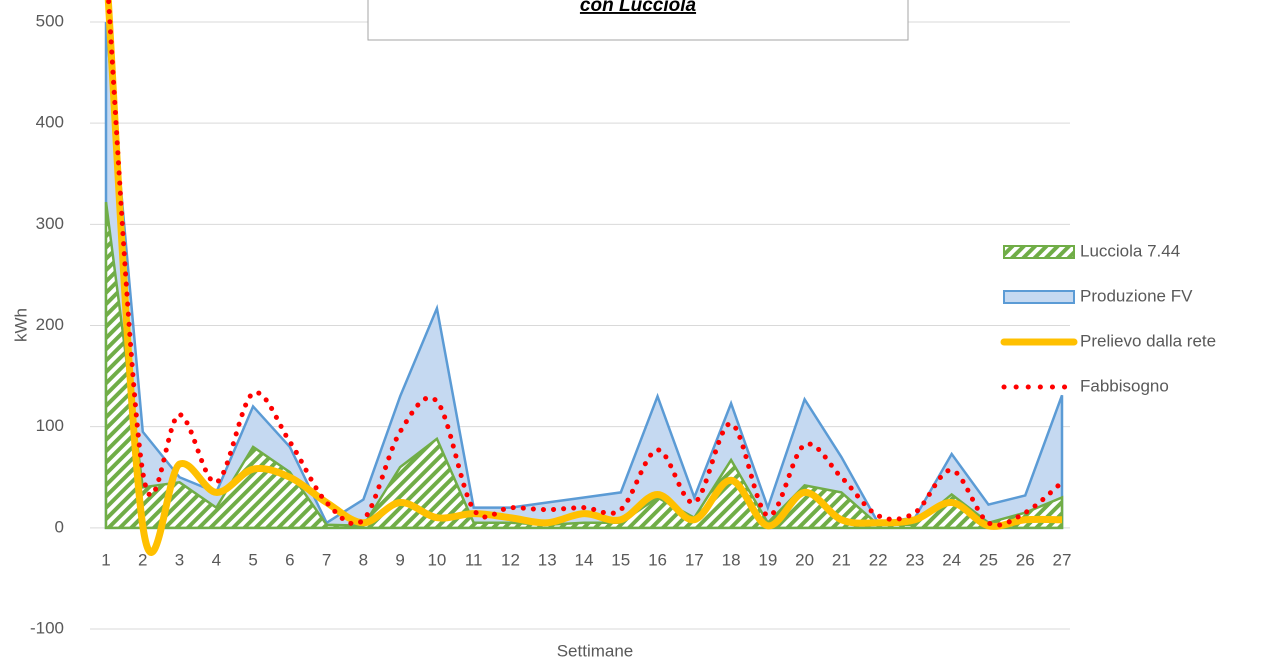 The height and width of the screenshot is (666, 1272). Describe the element at coordinates (584, 559) in the screenshot. I see `x-tick-label: 14` at that location.